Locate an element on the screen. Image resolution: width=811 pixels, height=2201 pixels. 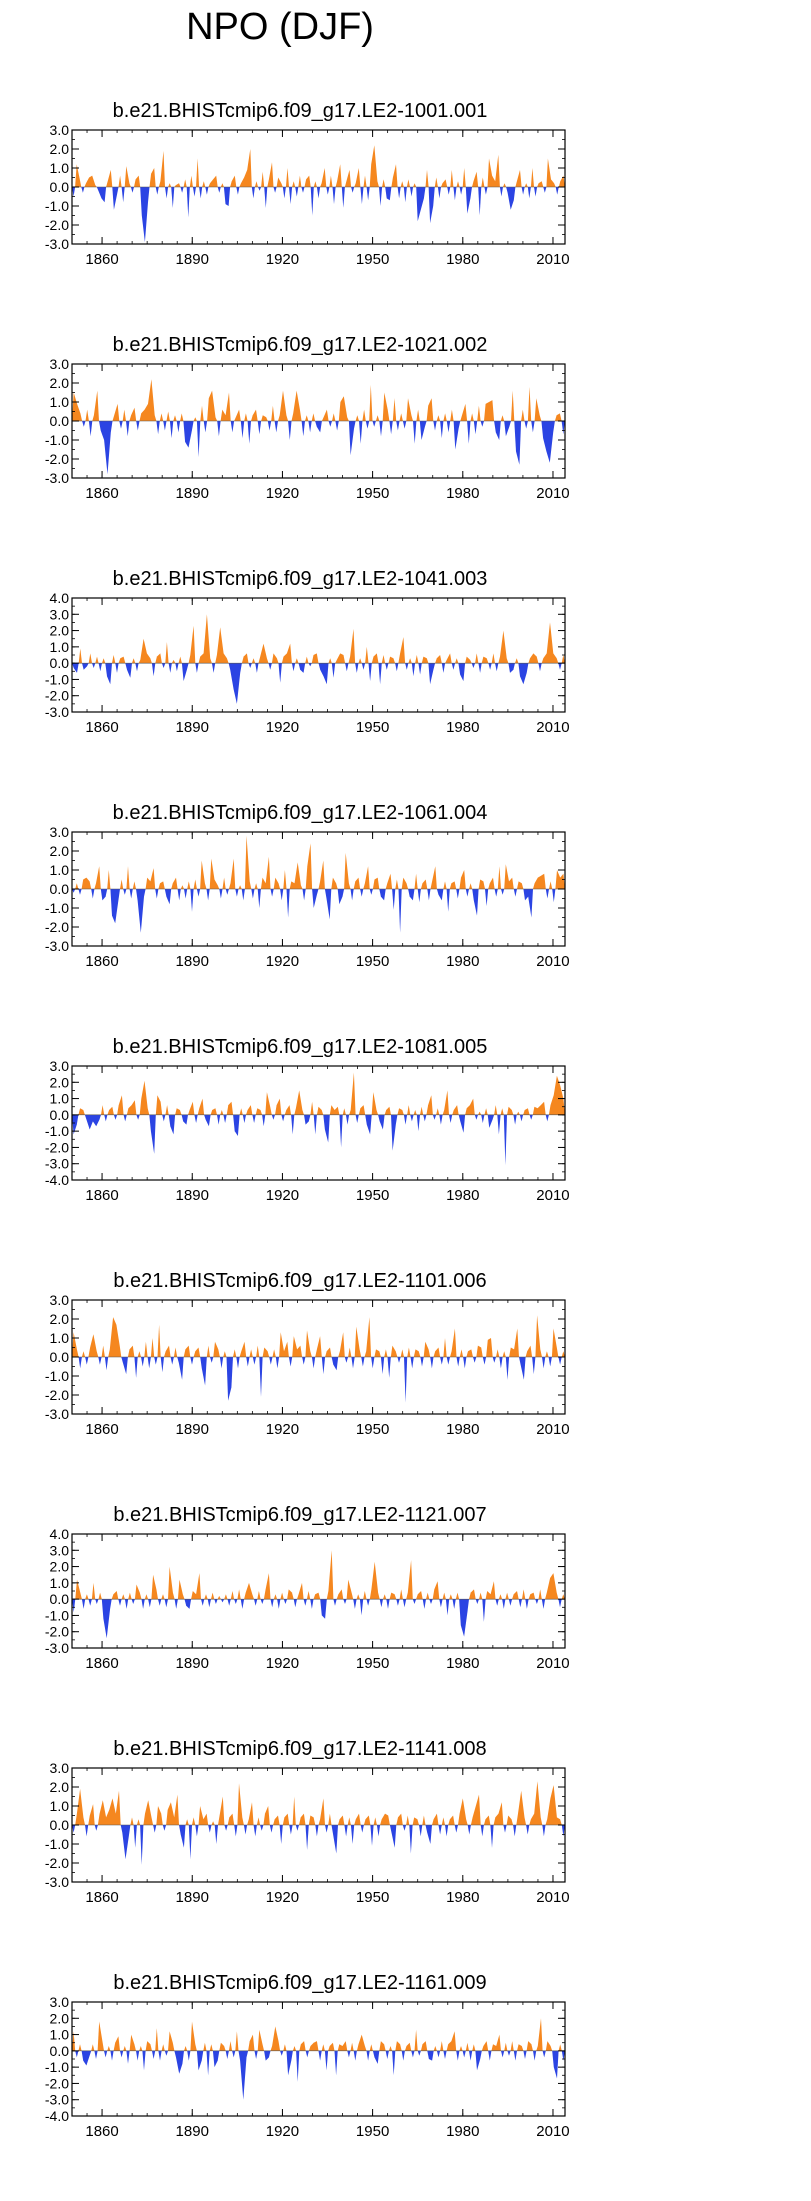
y-tick-label: 2.0 is located at coordinates (60, 631).